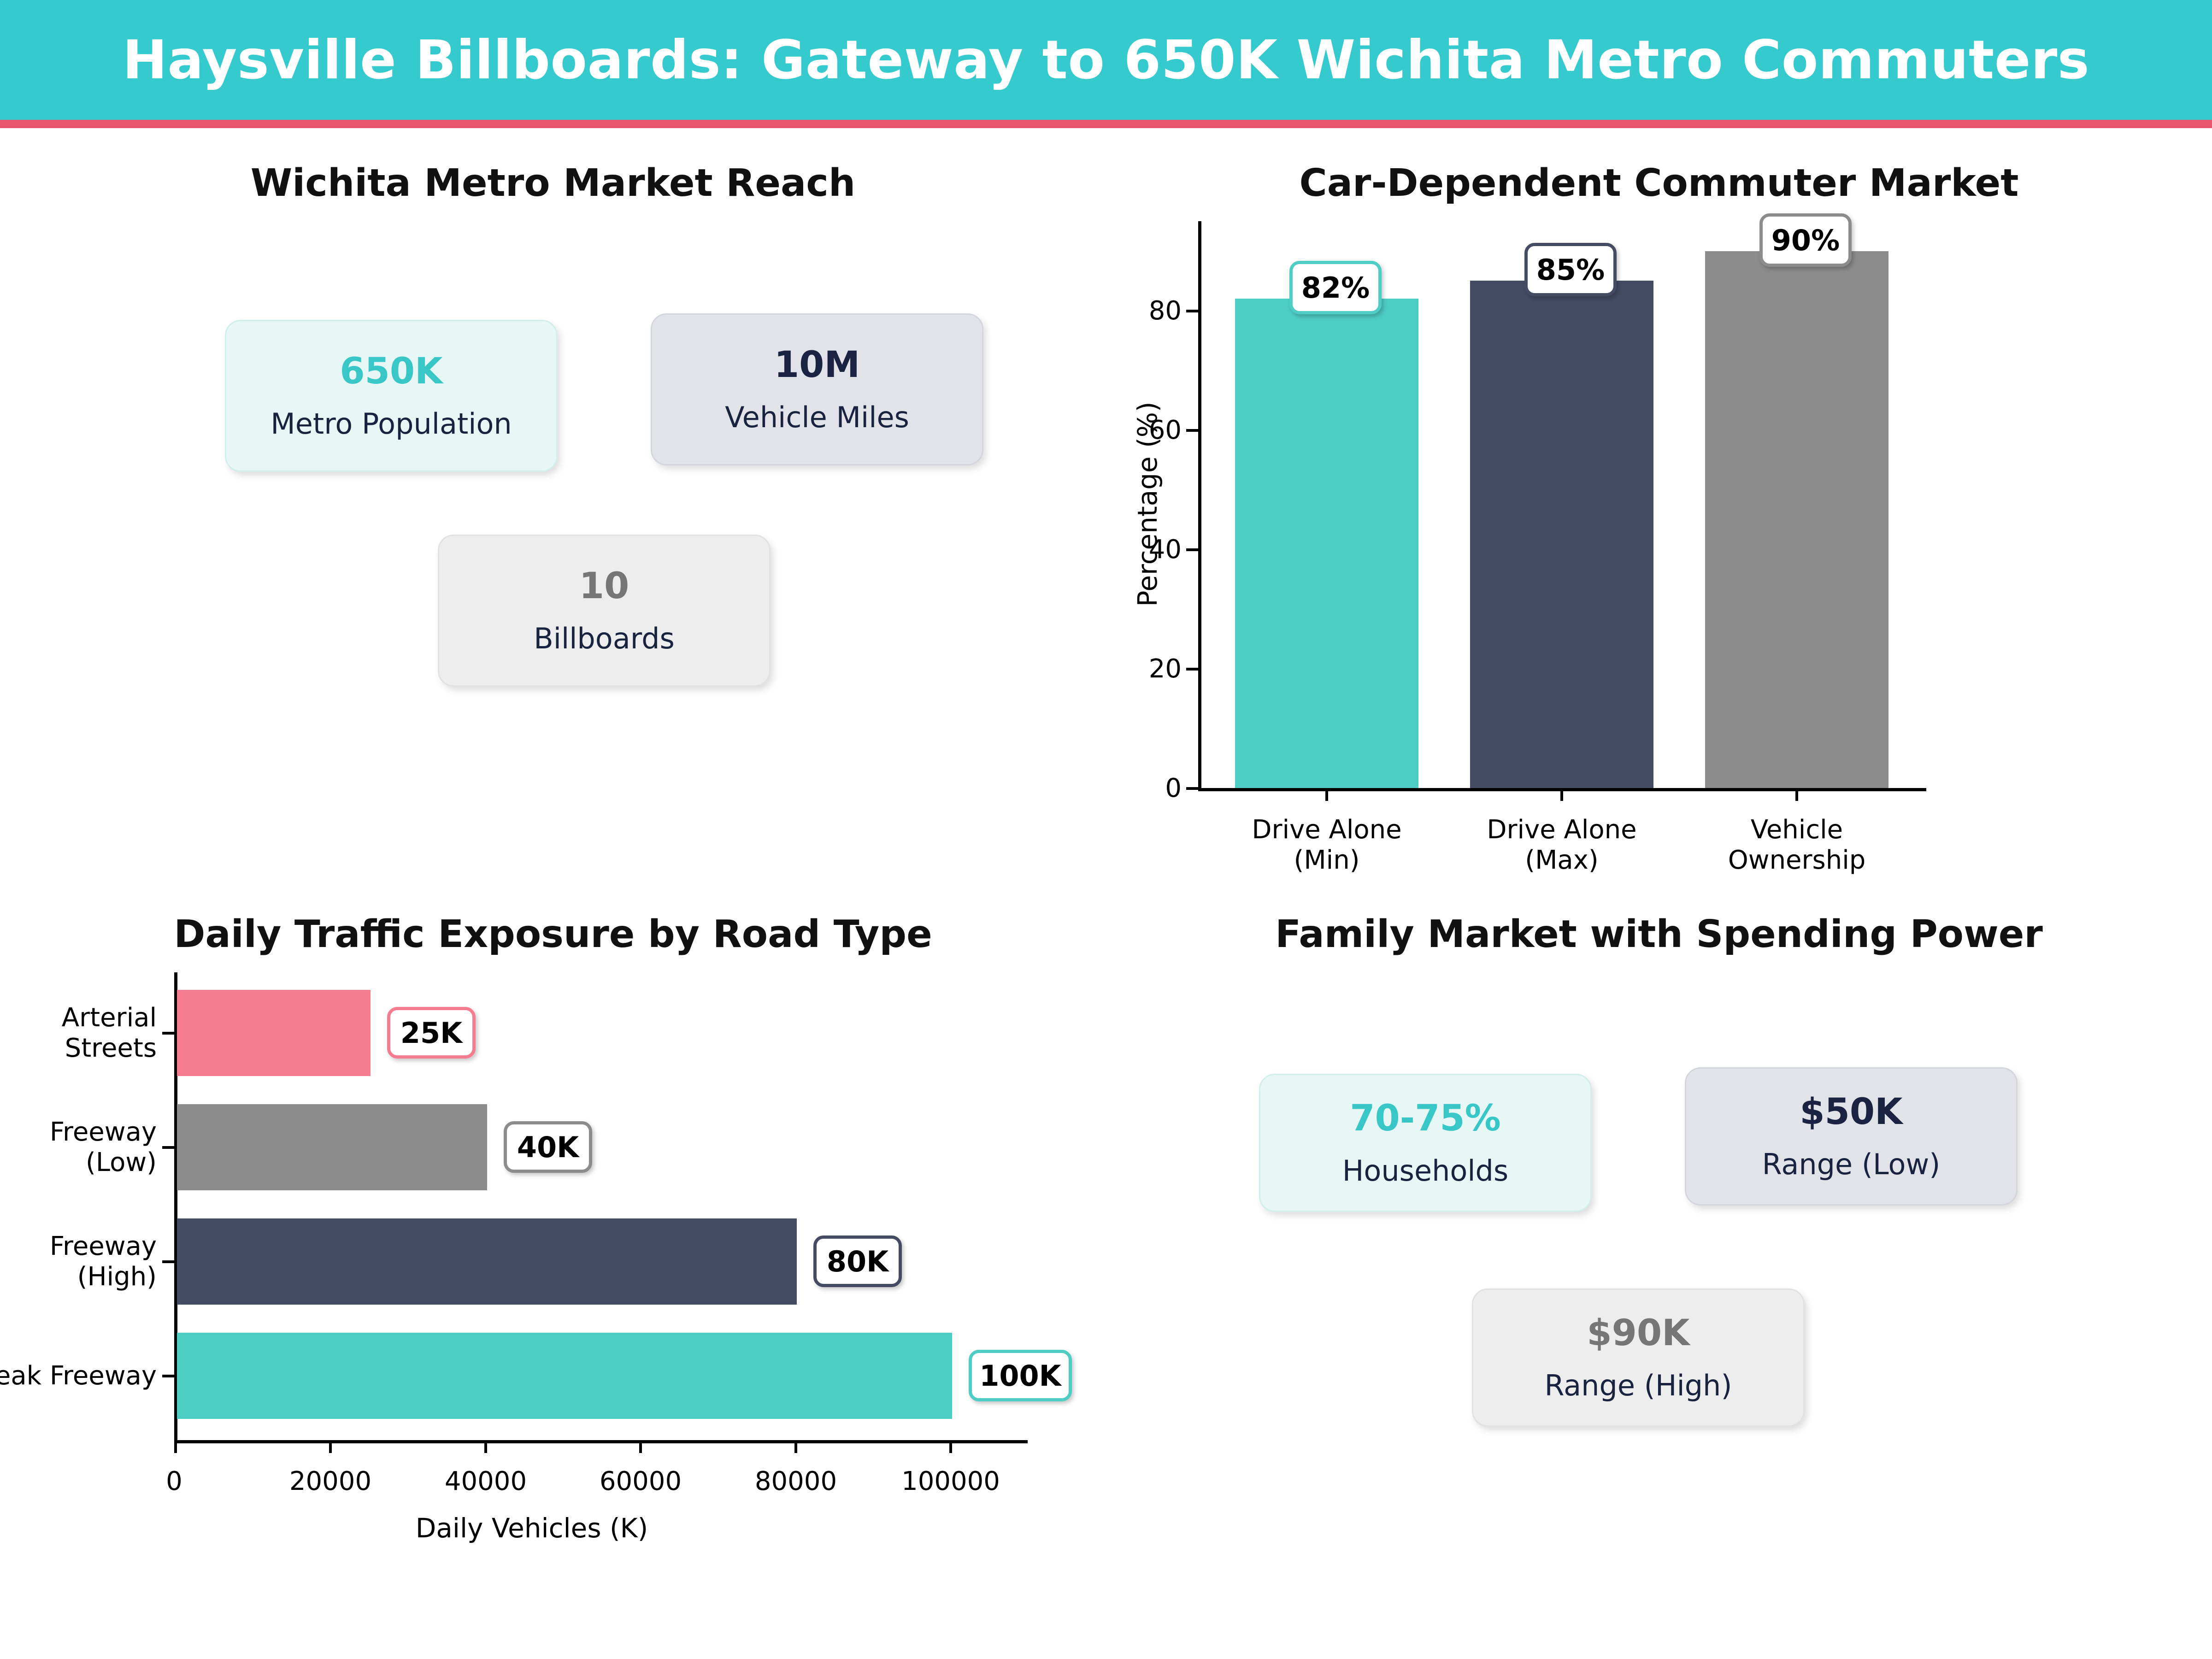 This screenshot has width=2212, height=1659. What do you see at coordinates (857, 1261) in the screenshot?
I see `bar-data-label: 80K` at bounding box center [857, 1261].